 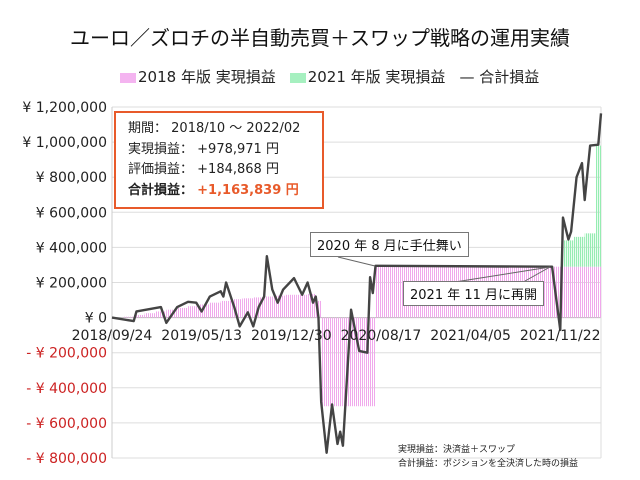 What do you see at coordinates (71, 284) in the screenshot?
I see `y-tick-label: ¥ 200,000` at bounding box center [71, 284].